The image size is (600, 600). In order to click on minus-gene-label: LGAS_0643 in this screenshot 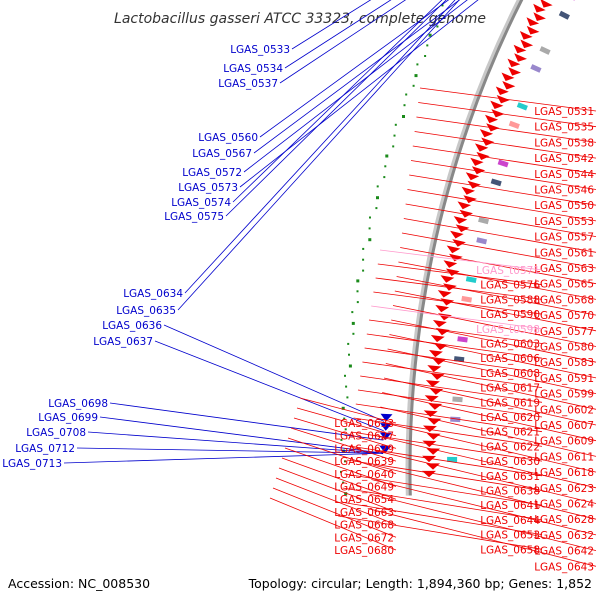, I will do `click(564, 567)`.